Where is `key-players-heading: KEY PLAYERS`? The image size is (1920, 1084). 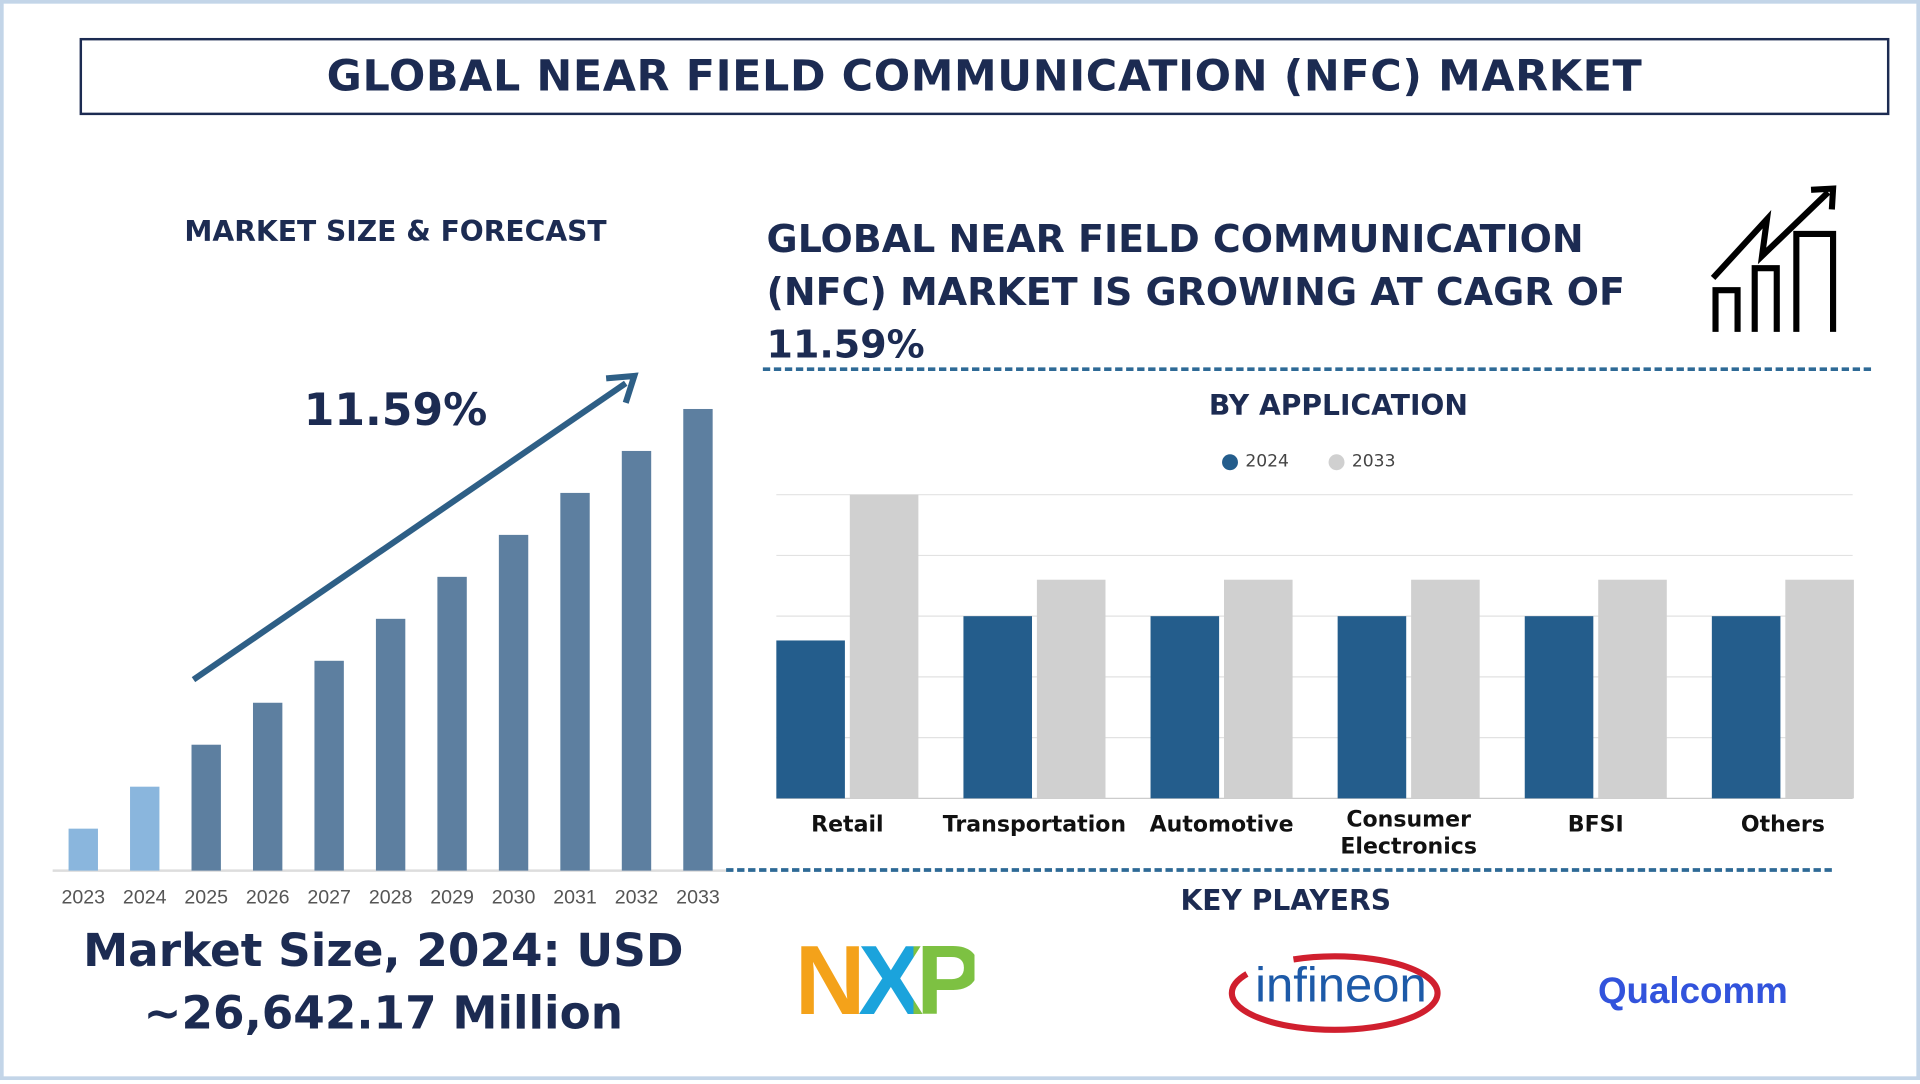 key-players-heading: KEY PLAYERS is located at coordinates (1286, 901).